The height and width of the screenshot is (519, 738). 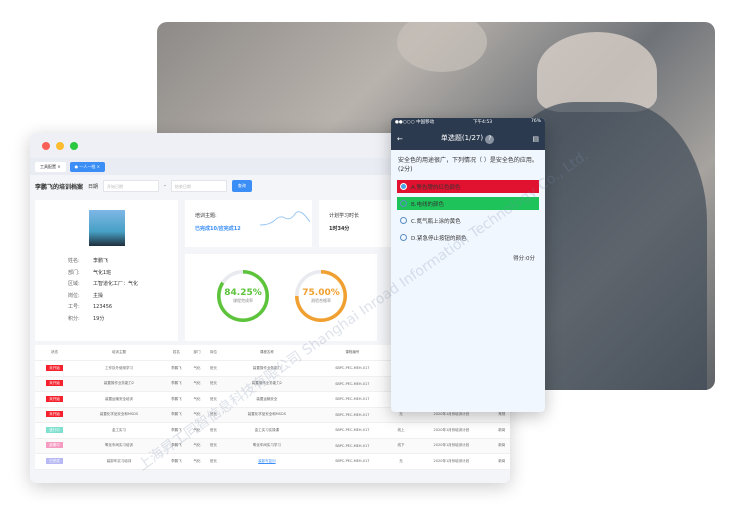 I want to click on field-label: 部门:, so click(x=74, y=272).